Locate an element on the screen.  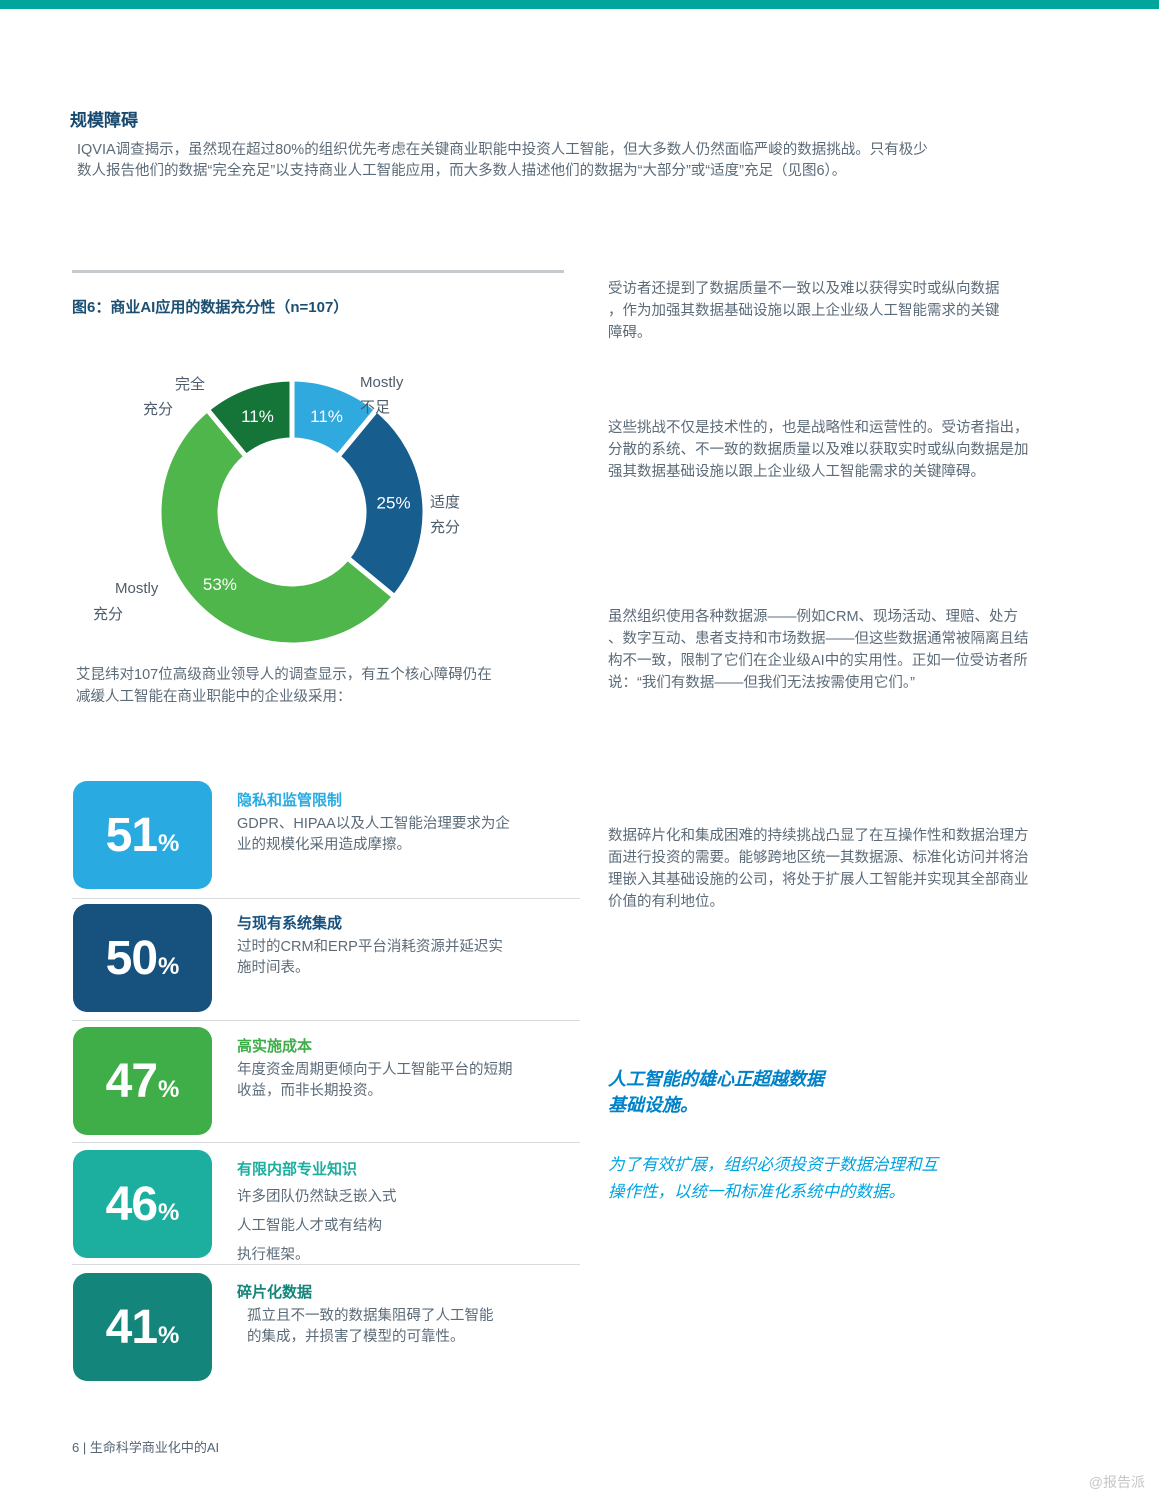
stat-value: 51% is located at coordinates (142, 835).